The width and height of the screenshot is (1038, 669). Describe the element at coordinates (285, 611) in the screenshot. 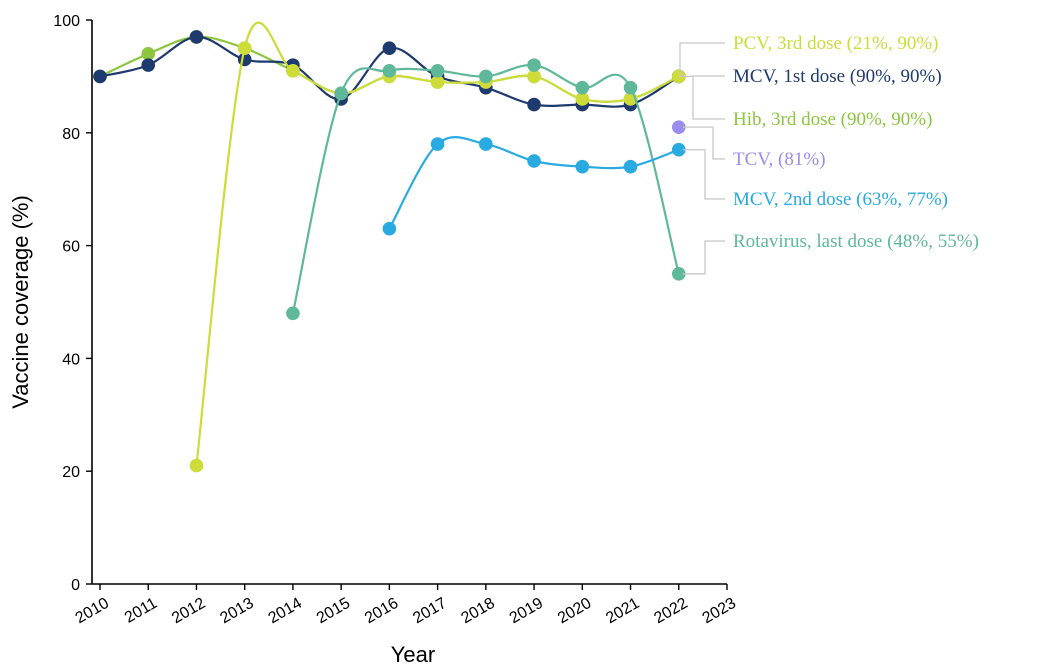

I see `x-tick-label: 2014` at that location.